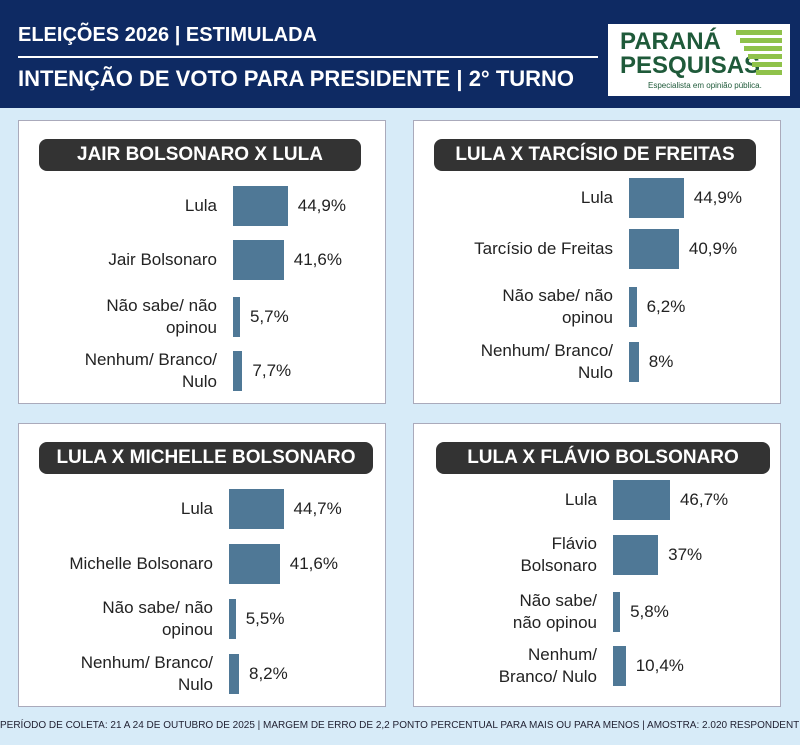  What do you see at coordinates (603, 458) in the screenshot?
I see `chart-title: LULA X FLÁVIO BOLSONARO` at bounding box center [603, 458].